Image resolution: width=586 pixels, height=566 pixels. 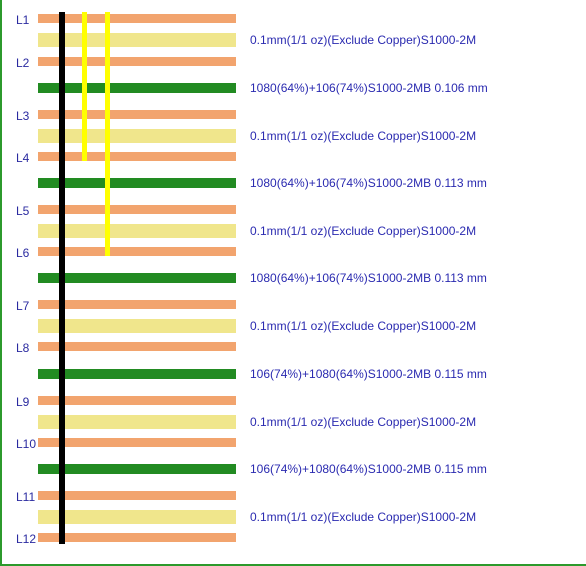 I want to click on layer-label: L2, so click(x=23, y=63).